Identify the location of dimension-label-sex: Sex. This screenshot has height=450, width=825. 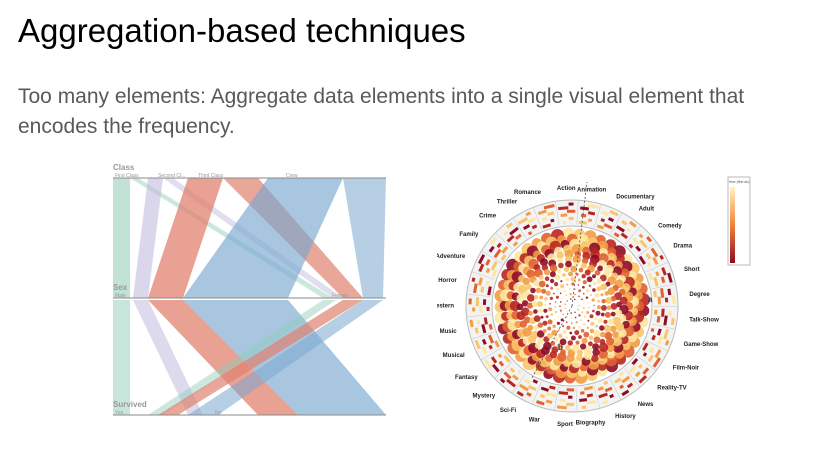
(120, 287).